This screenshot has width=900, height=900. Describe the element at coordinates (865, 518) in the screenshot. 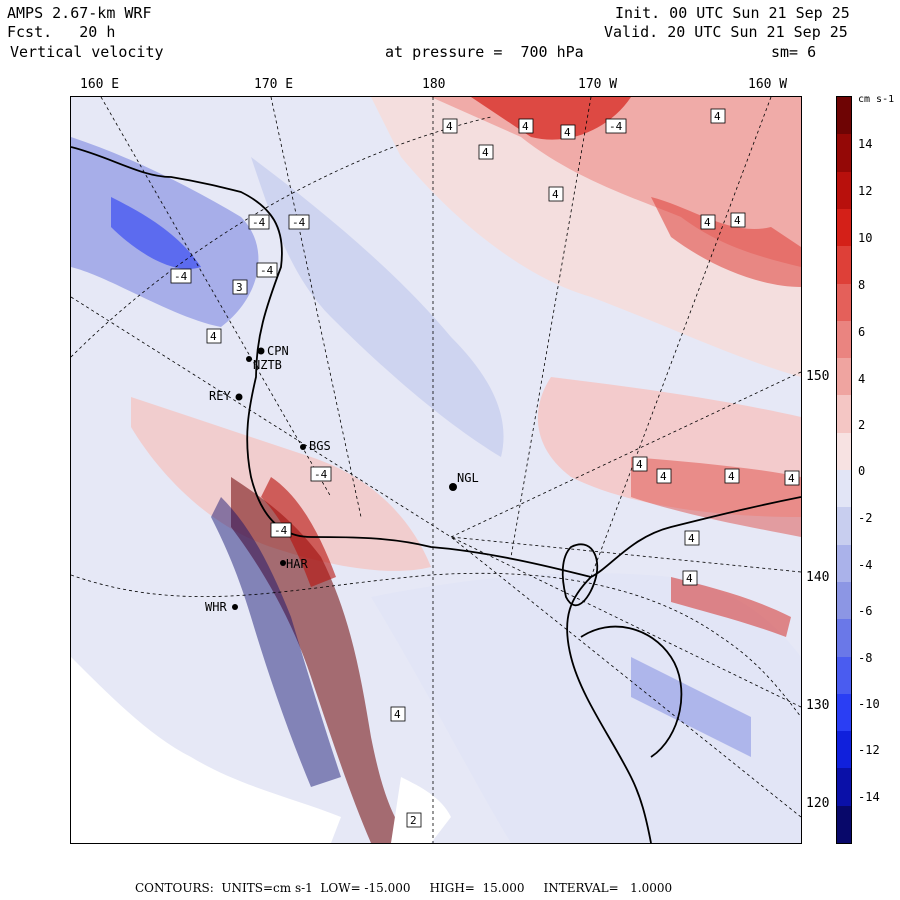

I see `colorbar-label: -2` at that location.